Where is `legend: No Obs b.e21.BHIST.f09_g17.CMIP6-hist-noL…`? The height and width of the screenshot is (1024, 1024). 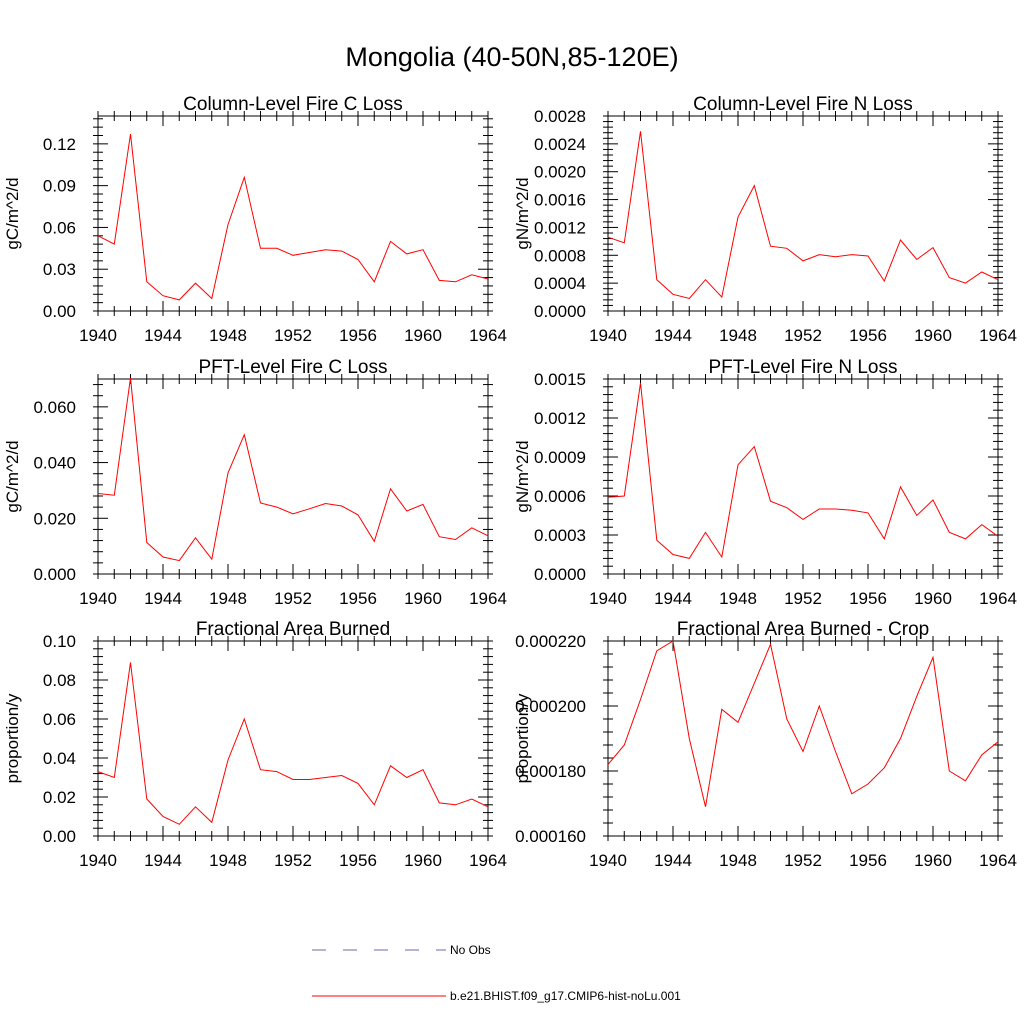
legend: No Obs b.e21.BHIST.f09_g17.CMIP6-hist-noL… is located at coordinates (496, 973).